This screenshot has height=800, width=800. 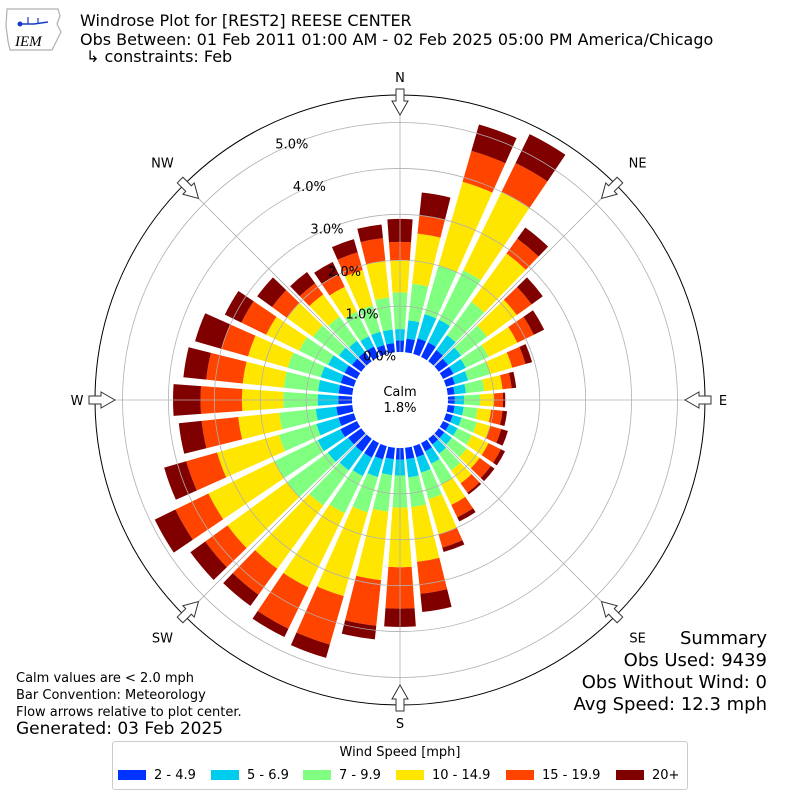 What do you see at coordinates (399, 408) in the screenshot?
I see `calm-value: 1.8%` at bounding box center [399, 408].